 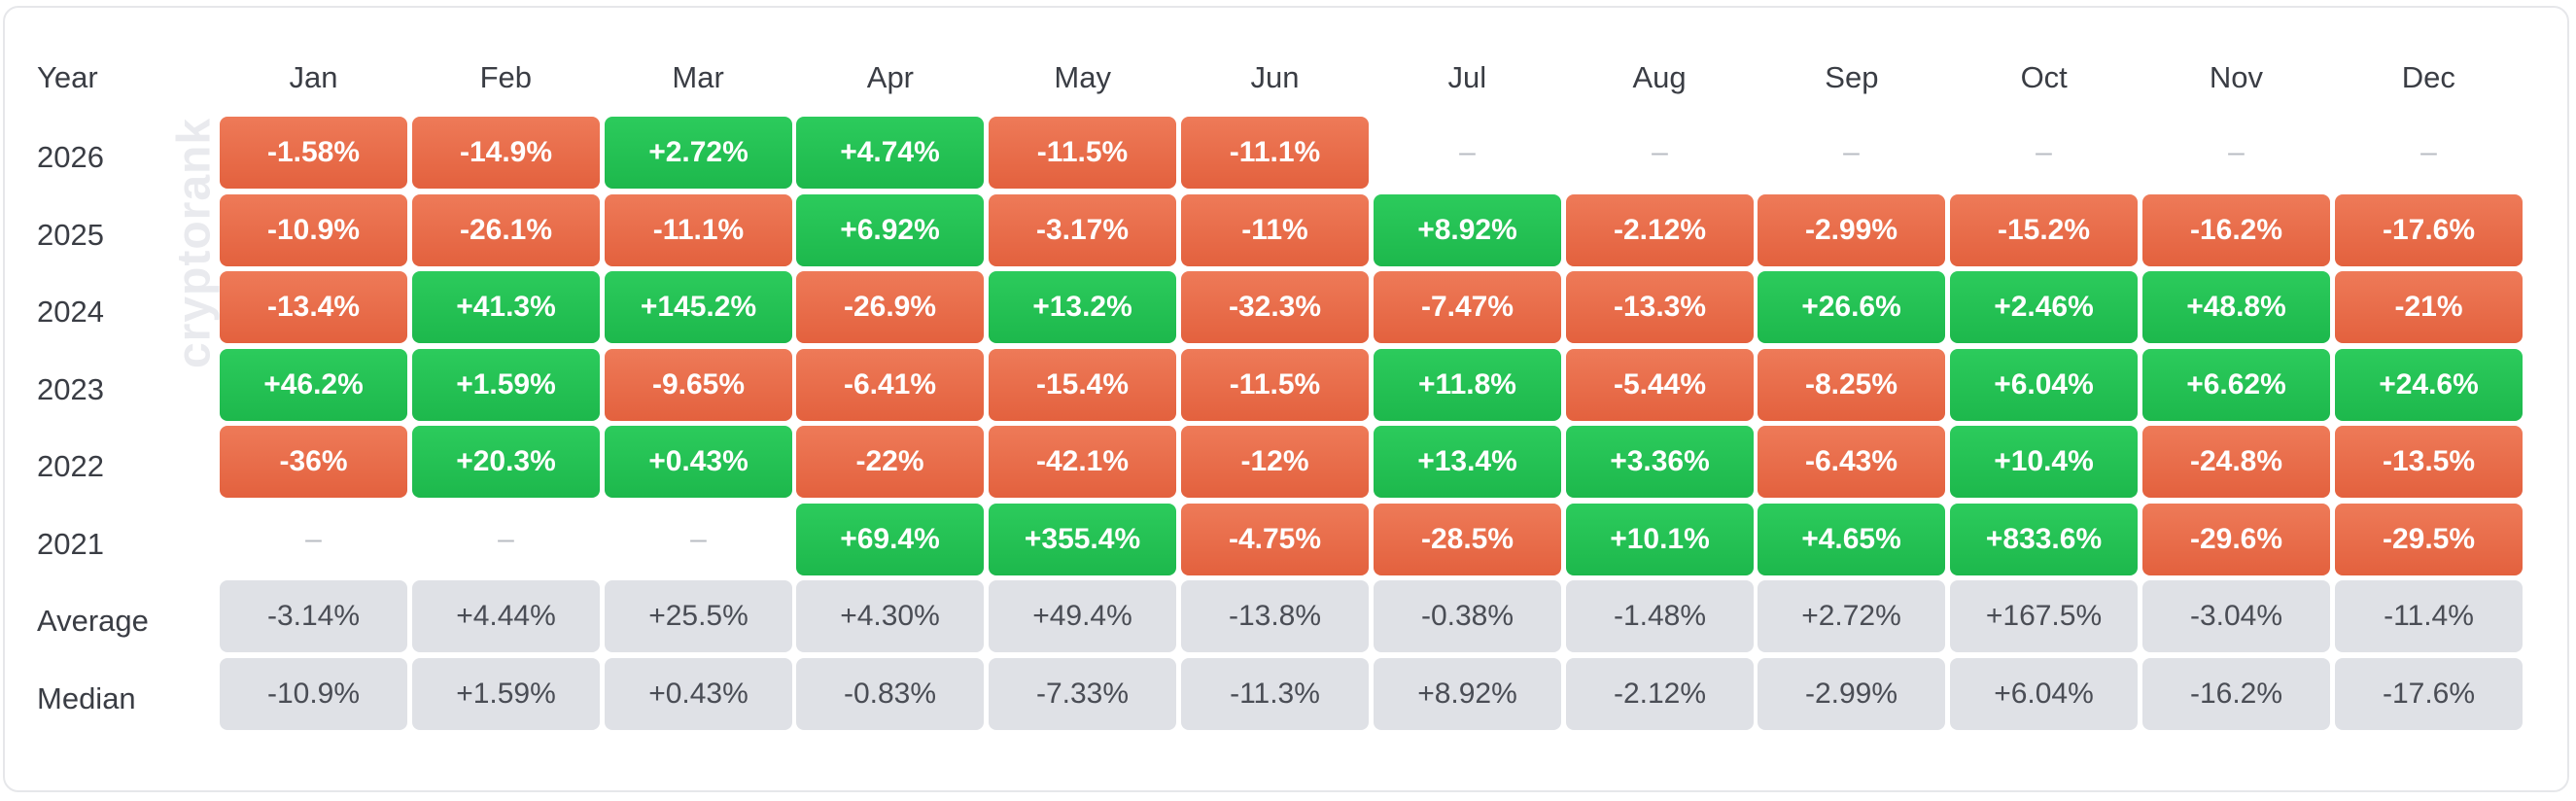 What do you see at coordinates (1082, 694) in the screenshot?
I see `cell-median-may: -7.33%` at bounding box center [1082, 694].